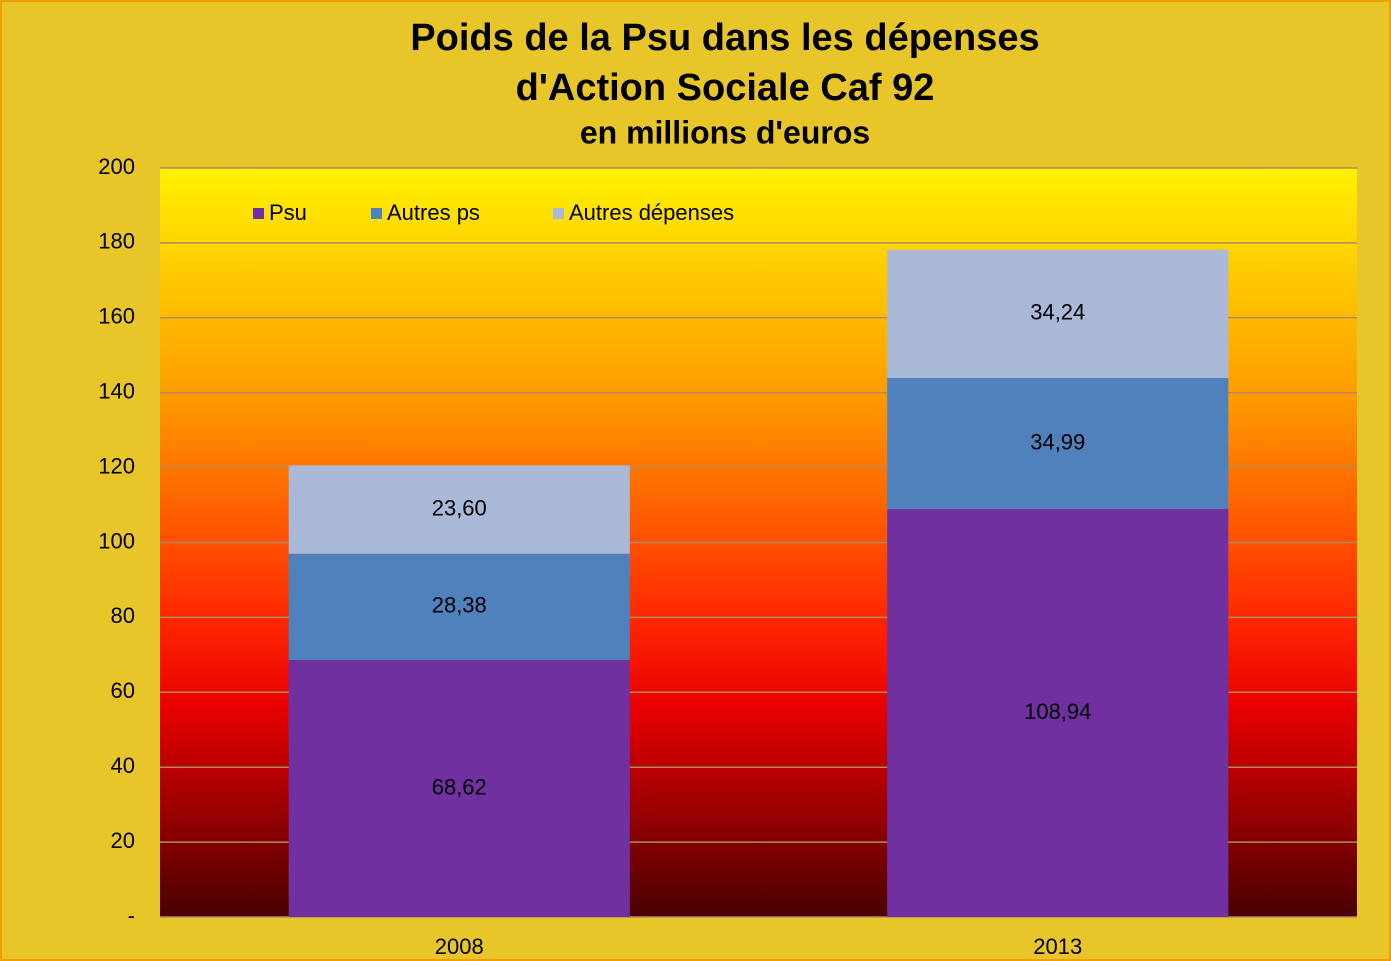 The height and width of the screenshot is (961, 1391). What do you see at coordinates (116, 241) in the screenshot?
I see `y-tick-label: 180` at bounding box center [116, 241].